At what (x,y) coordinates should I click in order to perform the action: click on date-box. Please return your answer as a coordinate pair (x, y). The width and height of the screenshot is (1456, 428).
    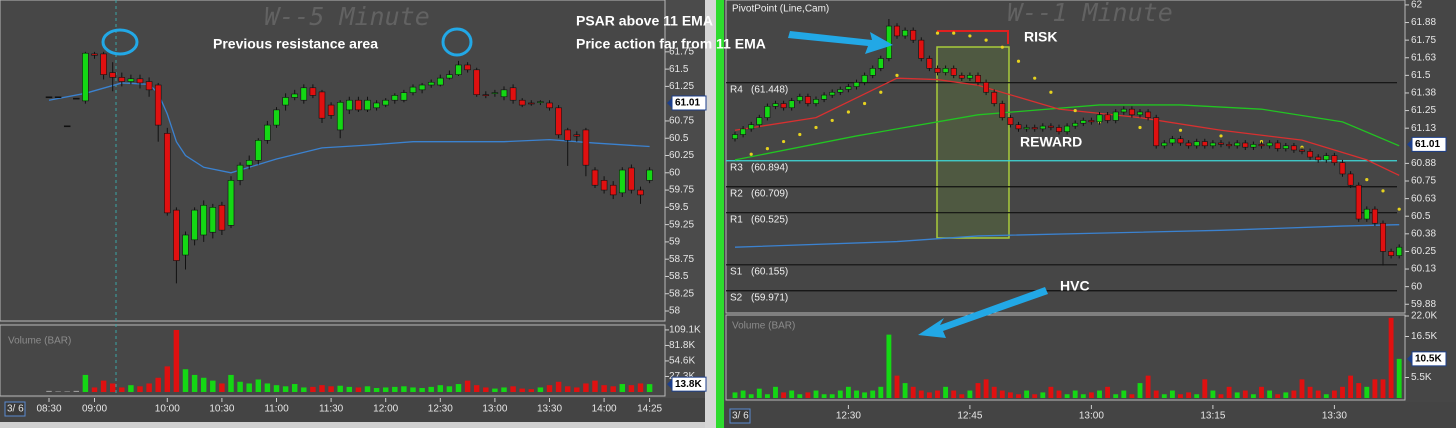
    Looking at the image, I should click on (740, 416).